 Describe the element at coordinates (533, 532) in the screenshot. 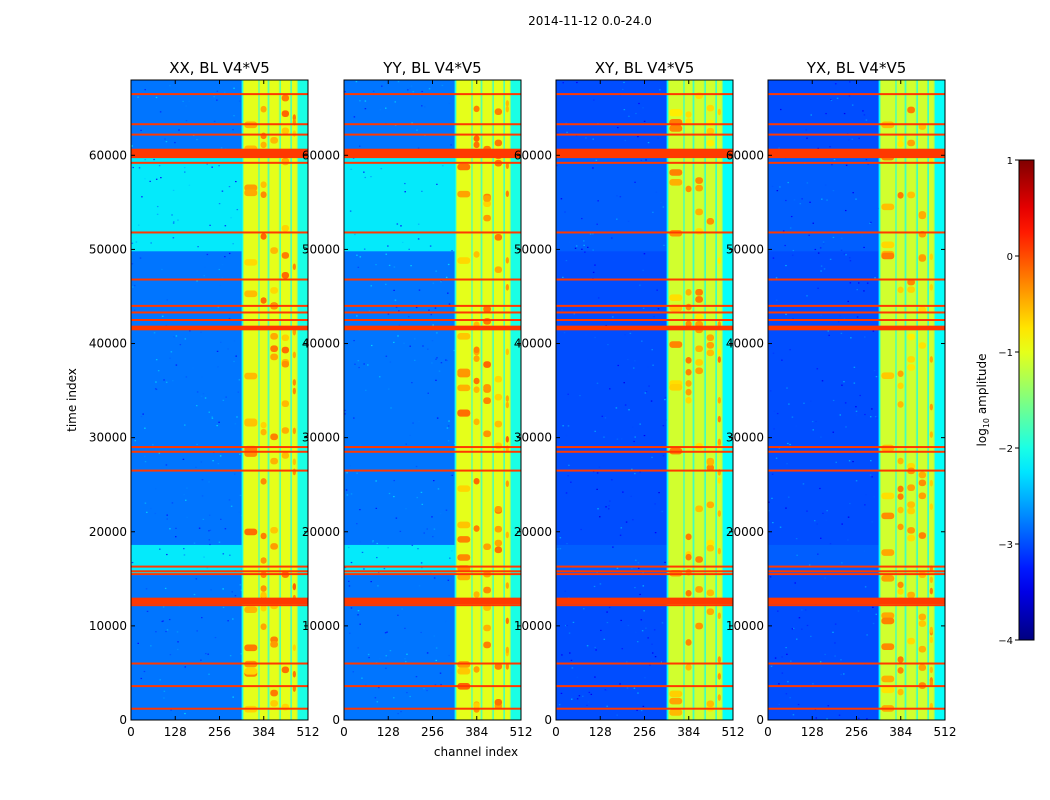

I see `y-tick-label: 20000` at that location.